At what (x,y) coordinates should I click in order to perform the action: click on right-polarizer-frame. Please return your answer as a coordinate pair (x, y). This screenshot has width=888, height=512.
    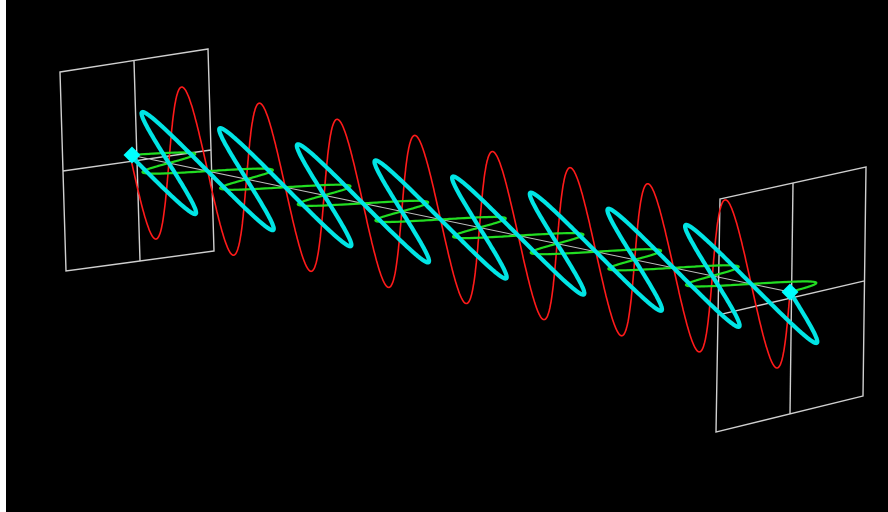
    Looking at the image, I should click on (791, 299).